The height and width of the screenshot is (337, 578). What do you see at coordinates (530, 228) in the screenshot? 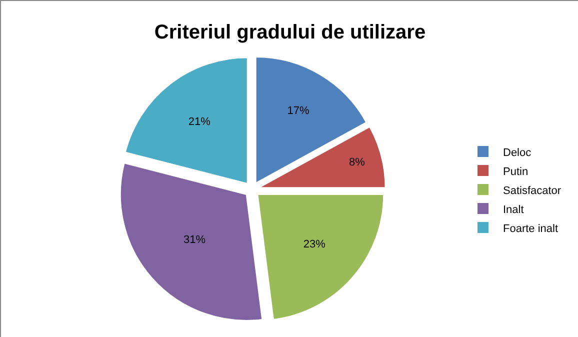
I see `legend-label: Foarte inalt` at bounding box center [530, 228].